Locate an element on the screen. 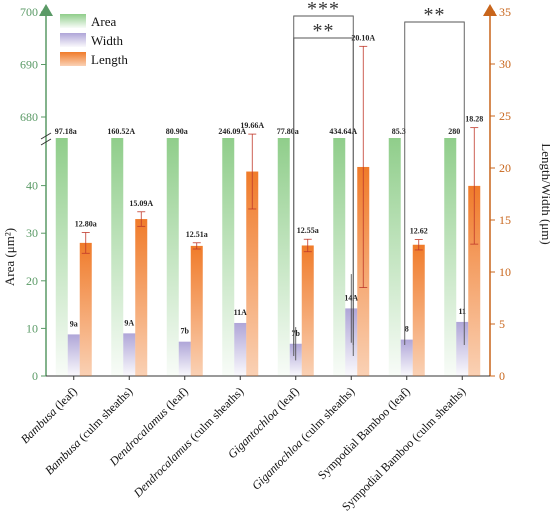 The height and width of the screenshot is (516, 550). area-data-label: 246.09A is located at coordinates (232, 131).